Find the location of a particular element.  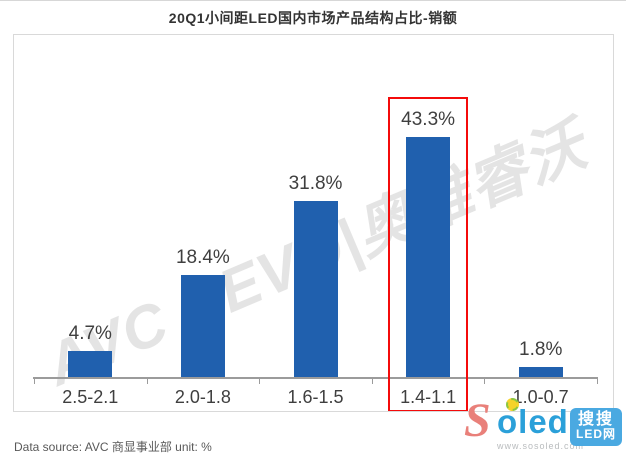

bar-1.6-1.5 is located at coordinates (315, 289).